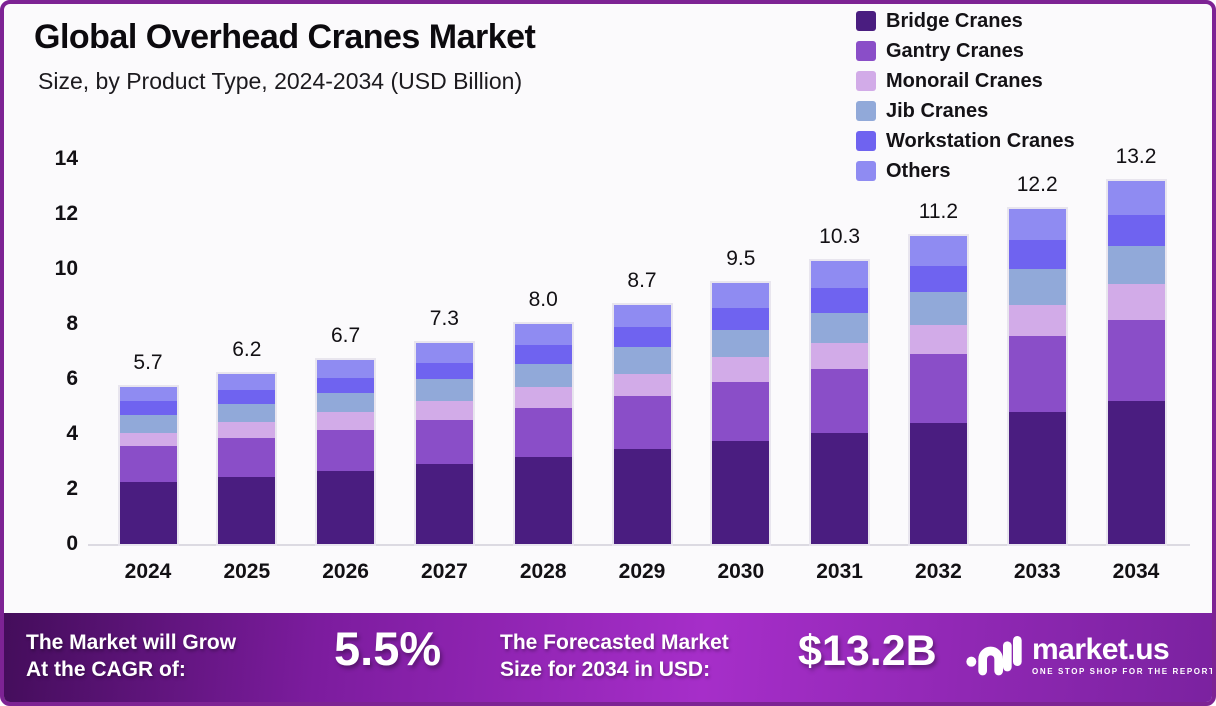  What do you see at coordinates (994, 655) in the screenshot?
I see `marketus-logo-icon` at bounding box center [994, 655].